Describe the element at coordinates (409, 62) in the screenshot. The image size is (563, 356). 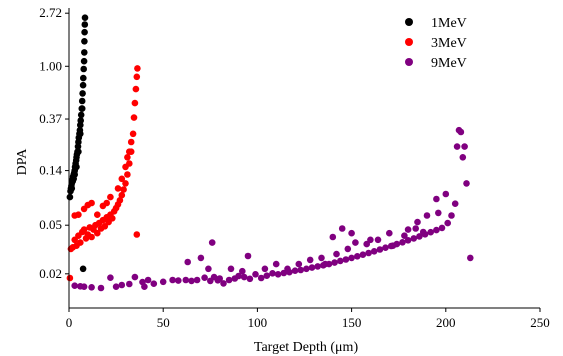
I see `legend-marker-9MeV` at that location.